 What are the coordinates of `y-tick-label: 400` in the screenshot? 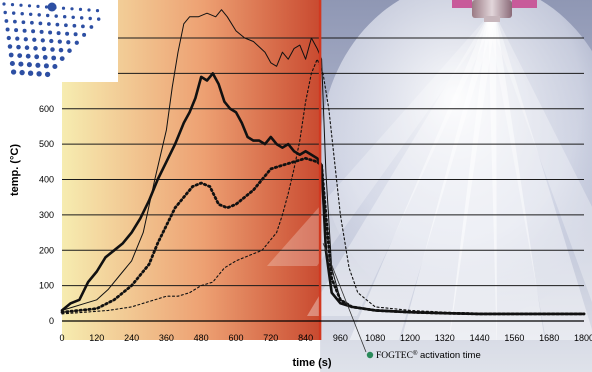 It's located at (46, 180).